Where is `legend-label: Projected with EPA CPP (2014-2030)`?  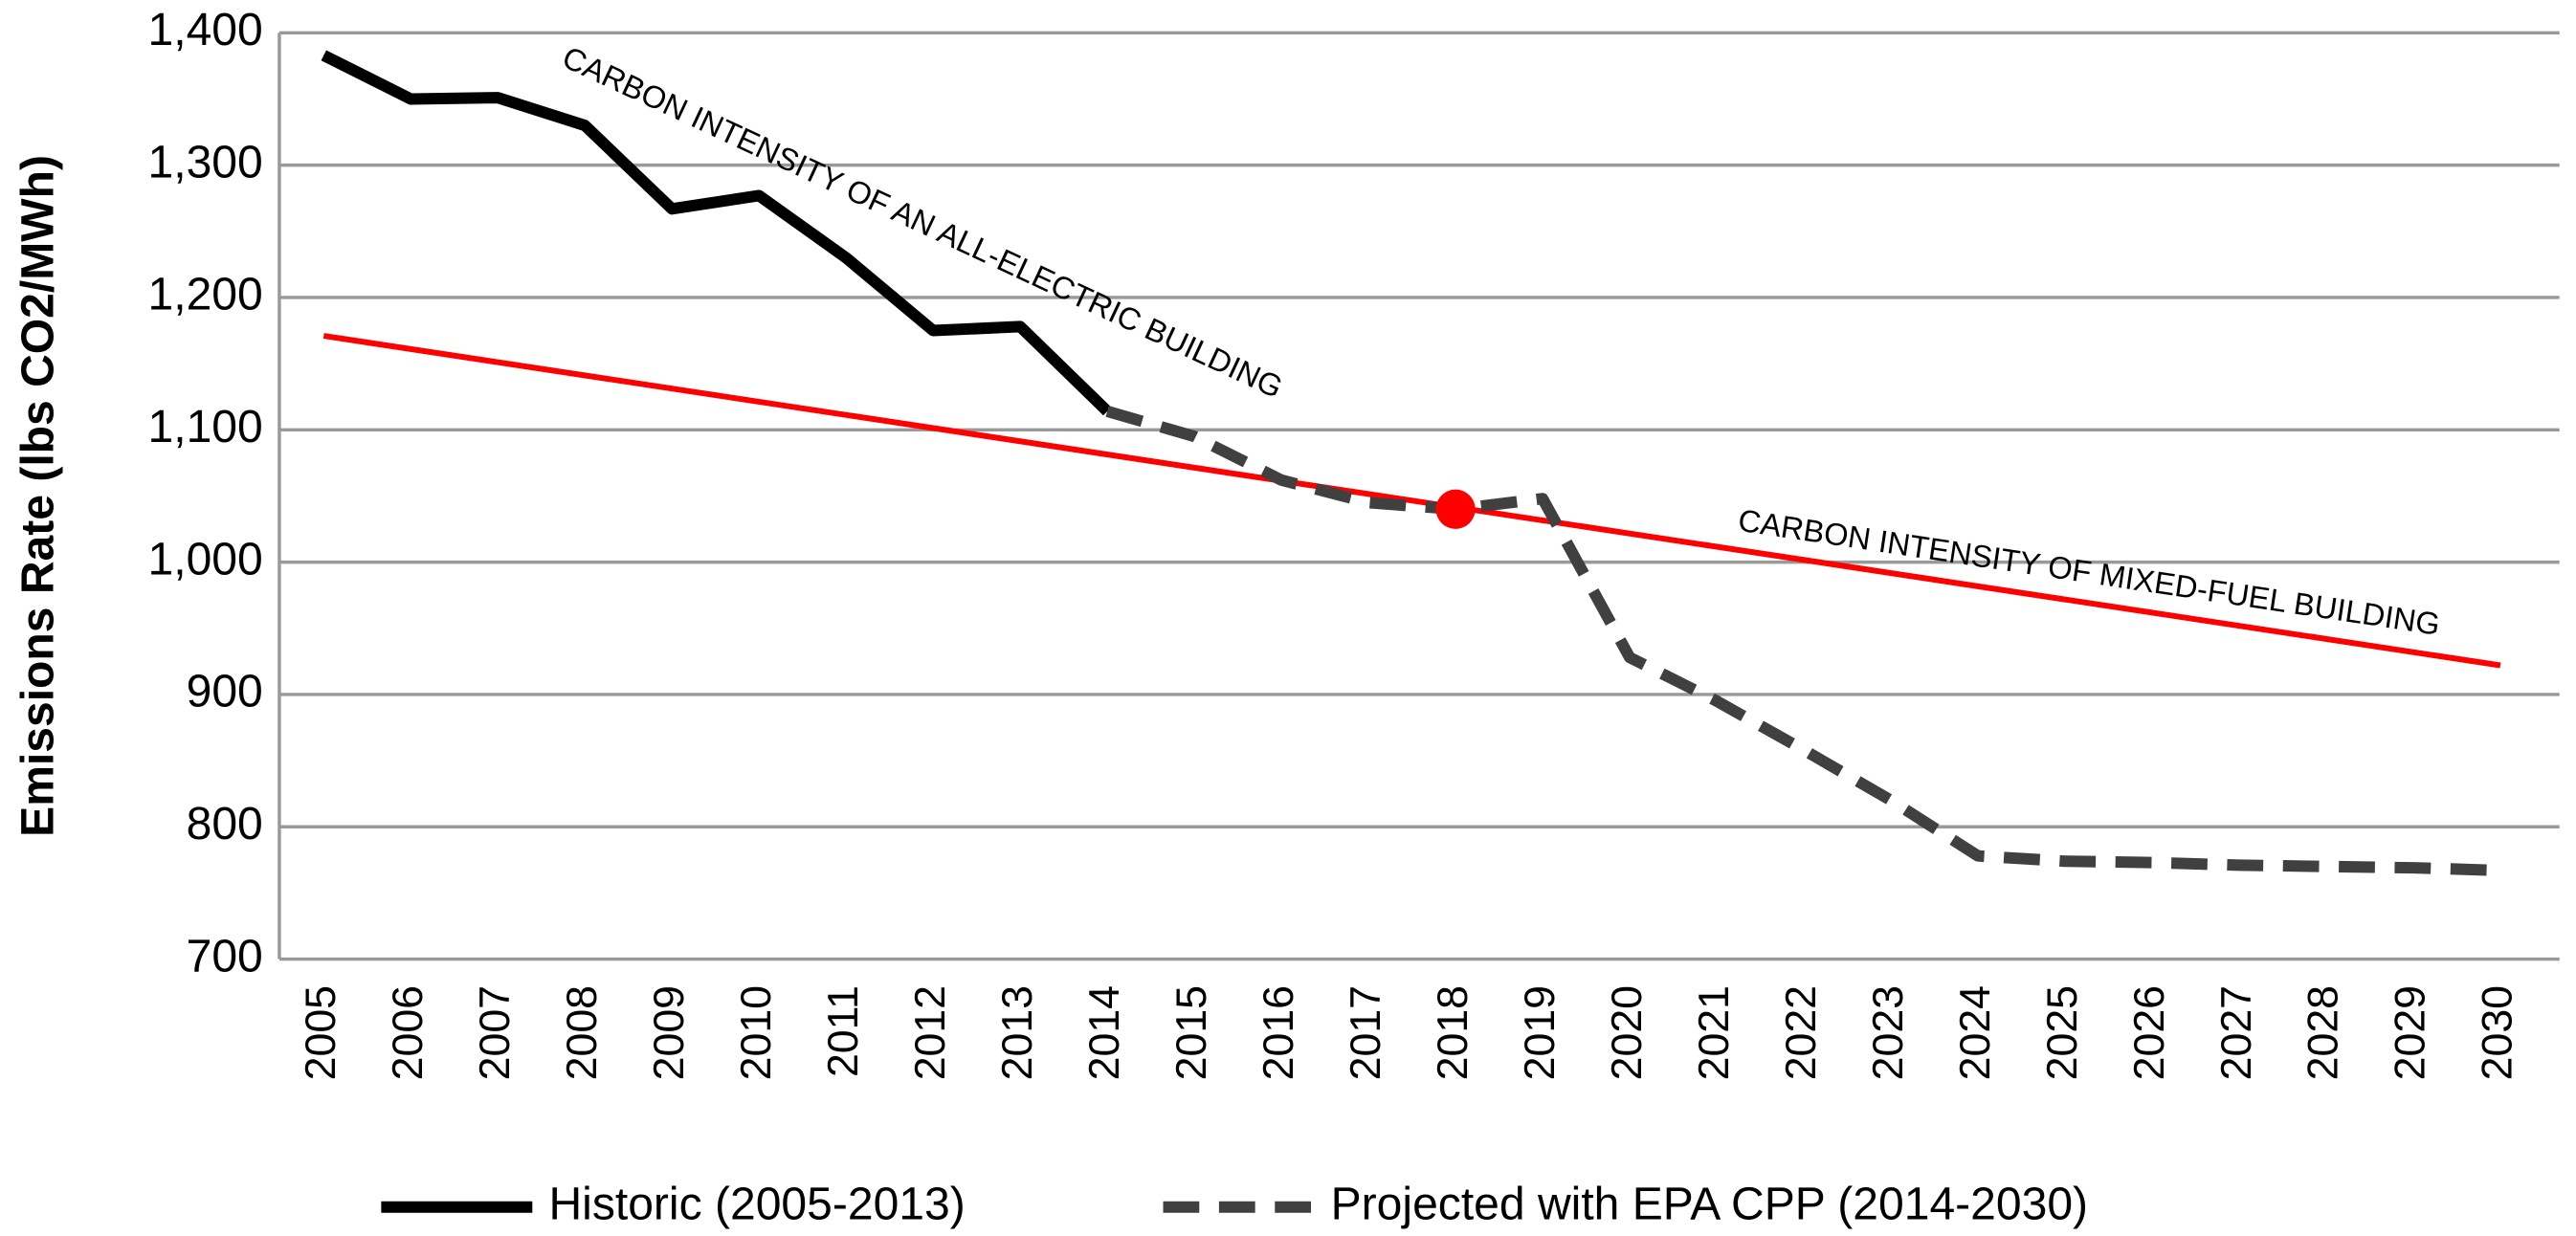 legend-label: Projected with EPA CPP (2014-2030) is located at coordinates (1709, 1203).